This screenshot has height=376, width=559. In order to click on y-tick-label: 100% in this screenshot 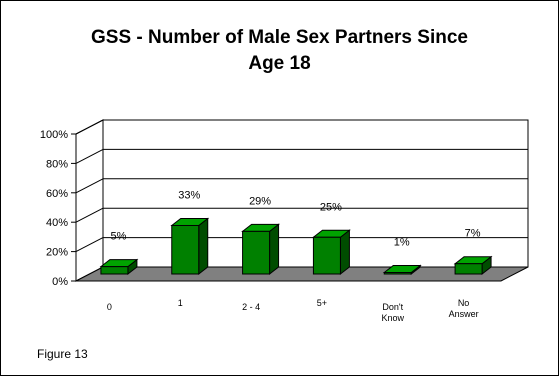, I will do `click(54, 135)`.